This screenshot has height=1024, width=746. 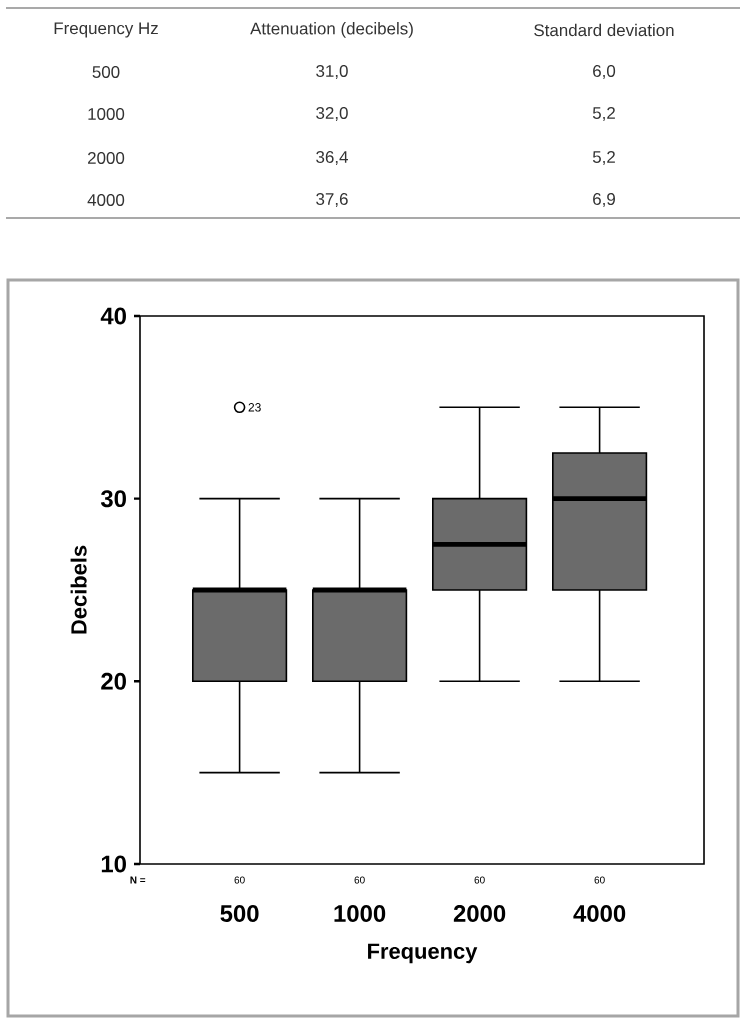 I want to click on text: 2000, so click(x=106, y=158).